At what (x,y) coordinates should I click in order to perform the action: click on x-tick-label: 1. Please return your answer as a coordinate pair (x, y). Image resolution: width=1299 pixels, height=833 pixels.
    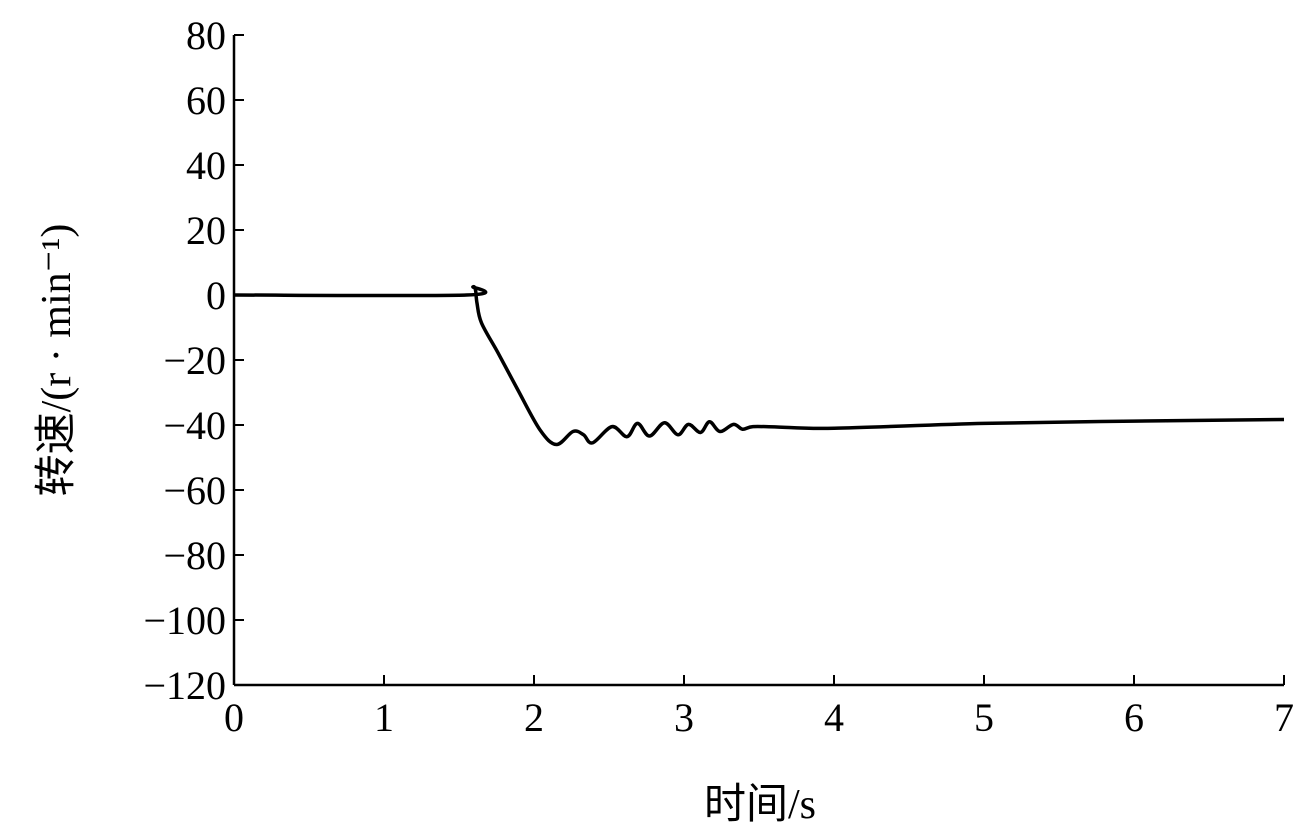
    Looking at the image, I should click on (384, 717).